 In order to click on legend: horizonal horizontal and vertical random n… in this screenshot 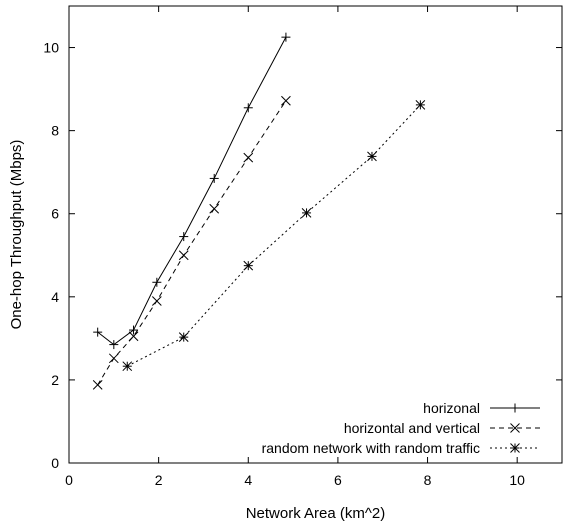, I will do `click(401, 428)`.